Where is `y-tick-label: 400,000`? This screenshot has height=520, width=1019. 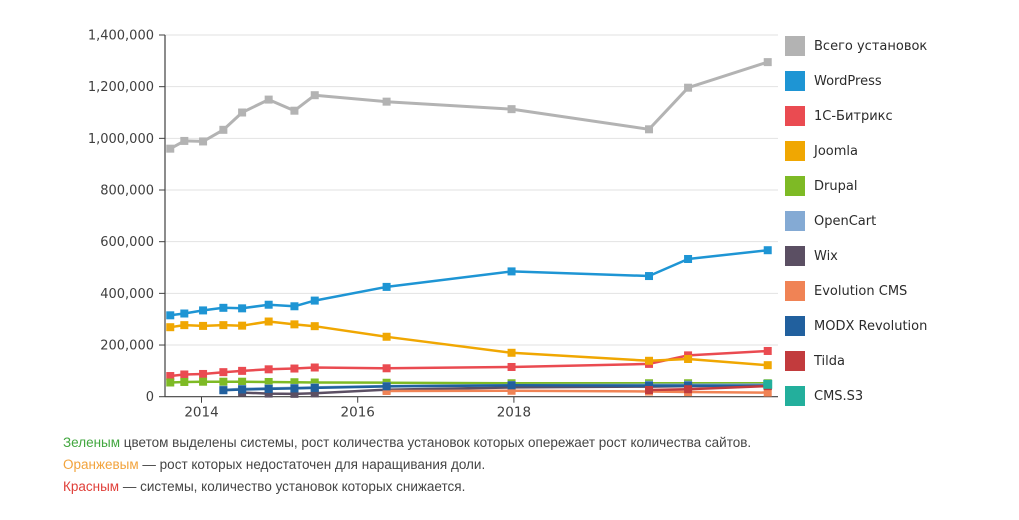 y-tick-label: 400,000 is located at coordinates (127, 294).